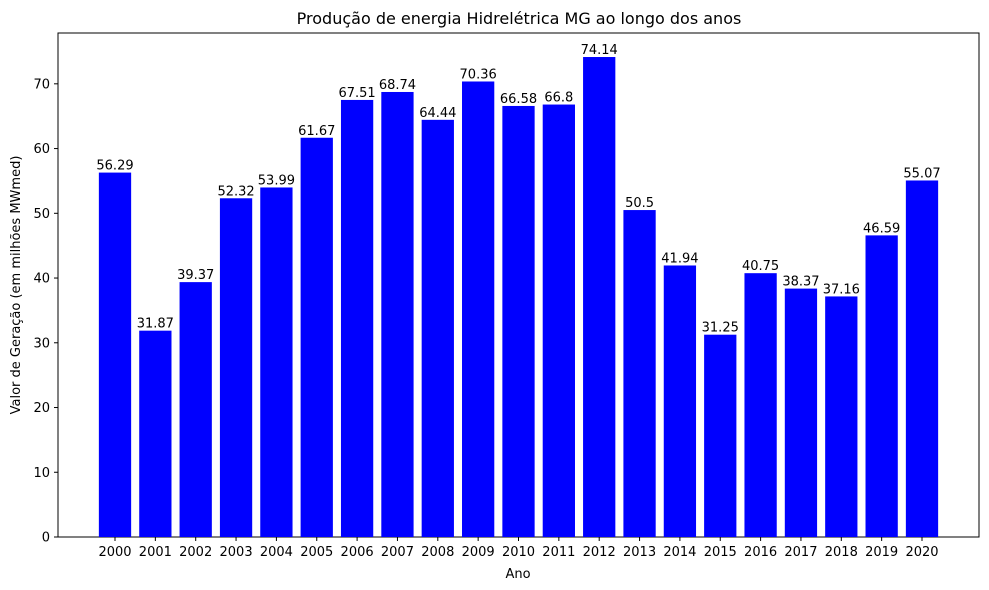  What do you see at coordinates (276, 552) in the screenshot?
I see `x-tick-label: 2004` at bounding box center [276, 552].